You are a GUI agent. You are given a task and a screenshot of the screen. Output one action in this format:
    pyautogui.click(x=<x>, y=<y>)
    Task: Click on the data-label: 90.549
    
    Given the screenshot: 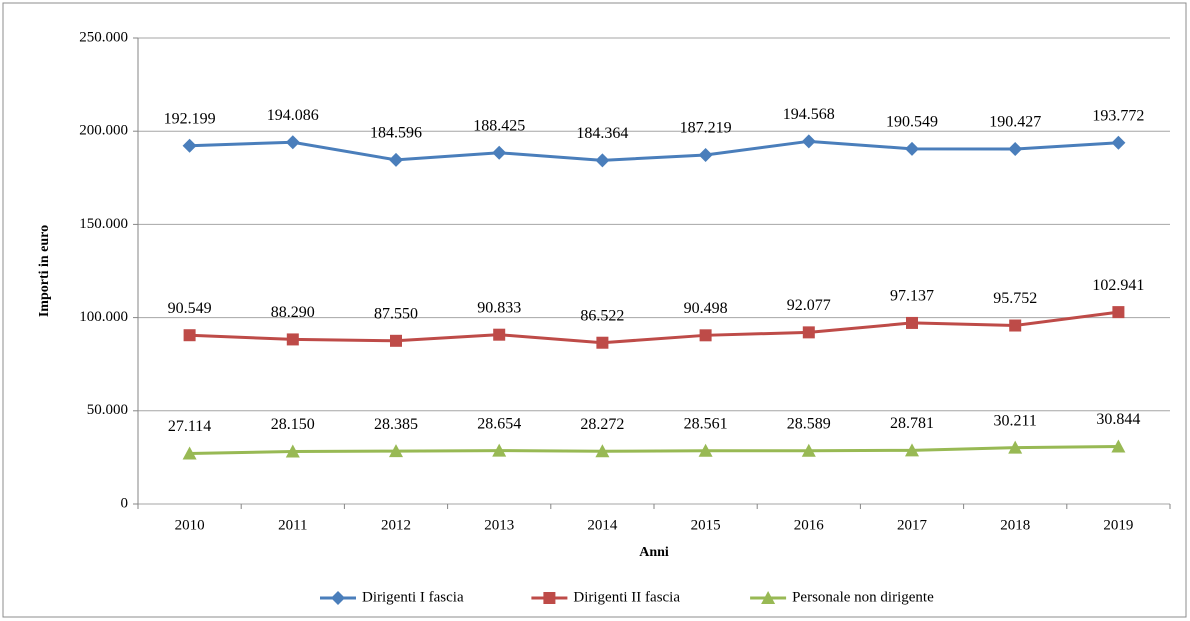 What is the action you would take?
    pyautogui.click(x=190, y=308)
    